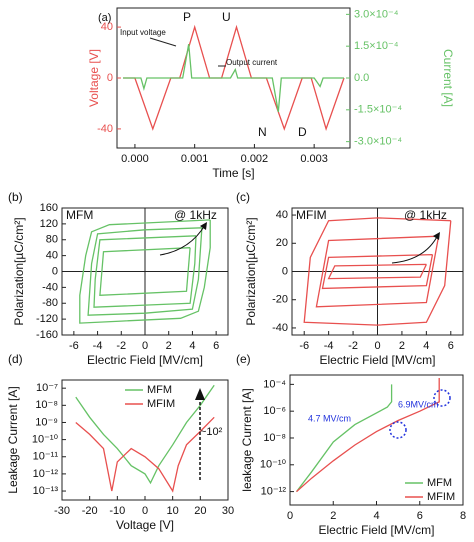  What do you see at coordinates (329, 418) in the screenshot?
I see `annotation: 4.7 MV/cm` at bounding box center [329, 418].